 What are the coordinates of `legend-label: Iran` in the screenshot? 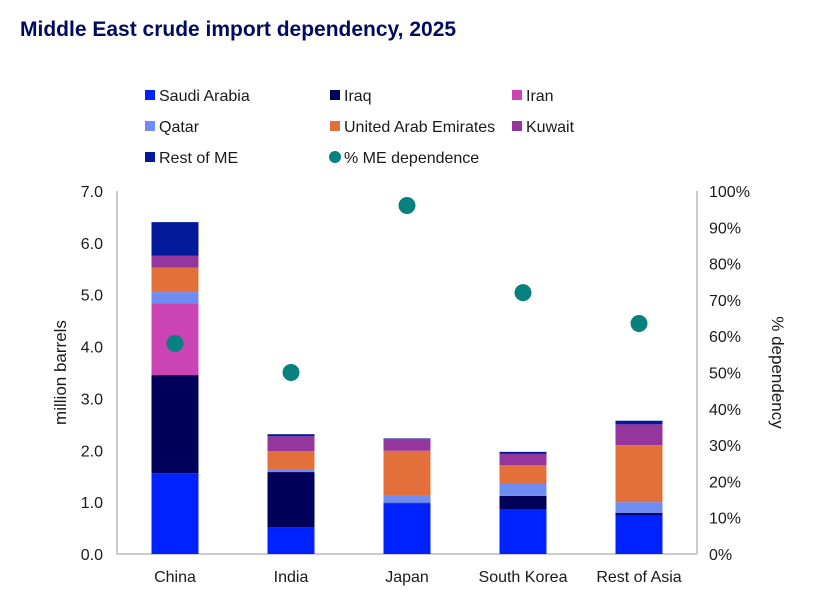 It's located at (540, 96).